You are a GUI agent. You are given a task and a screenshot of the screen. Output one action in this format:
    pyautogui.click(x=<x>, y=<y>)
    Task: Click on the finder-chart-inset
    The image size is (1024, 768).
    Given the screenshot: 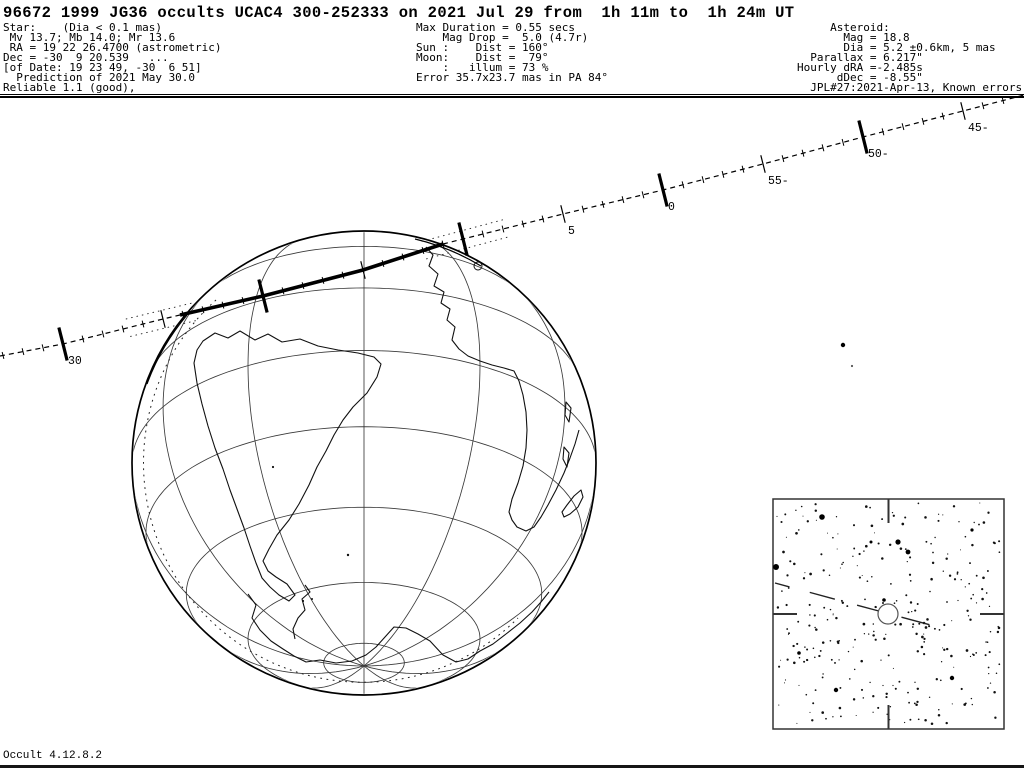 What is the action you would take?
    pyautogui.click(x=888, y=614)
    